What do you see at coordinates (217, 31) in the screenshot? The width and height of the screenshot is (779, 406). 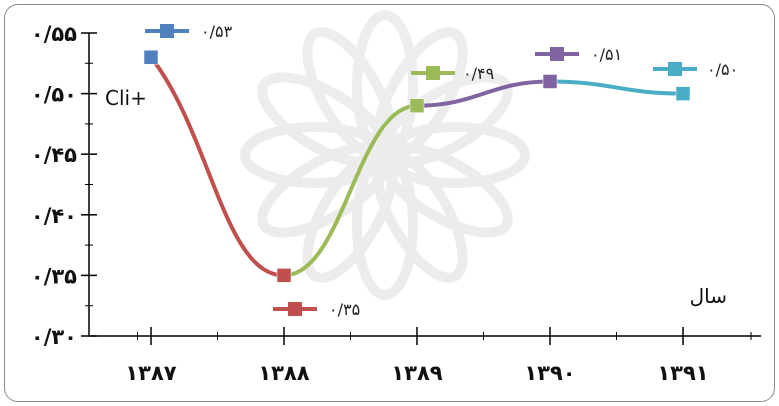 I see `data-label: ۰/۵۳` at bounding box center [217, 31].